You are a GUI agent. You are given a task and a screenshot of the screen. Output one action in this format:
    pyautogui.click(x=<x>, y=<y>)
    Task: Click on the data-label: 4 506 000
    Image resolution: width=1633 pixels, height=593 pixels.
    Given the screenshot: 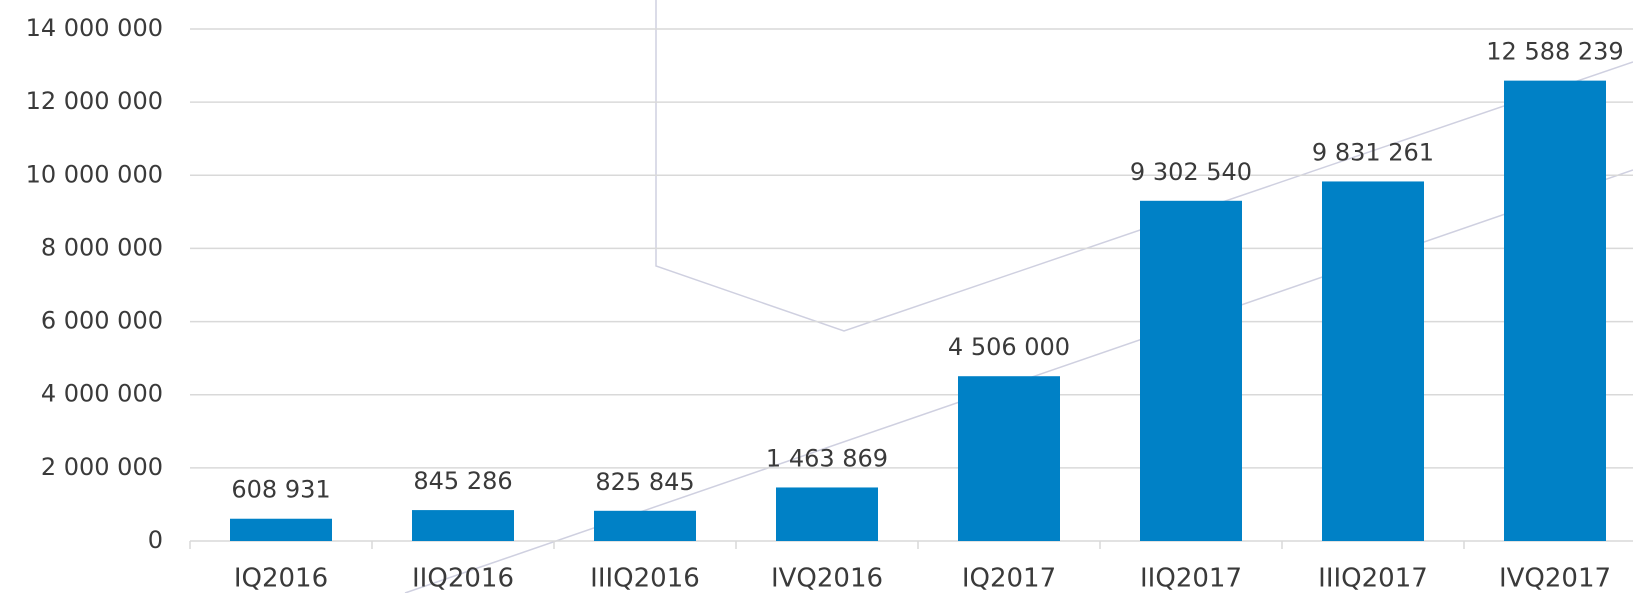 What is the action you would take?
    pyautogui.click(x=1009, y=347)
    